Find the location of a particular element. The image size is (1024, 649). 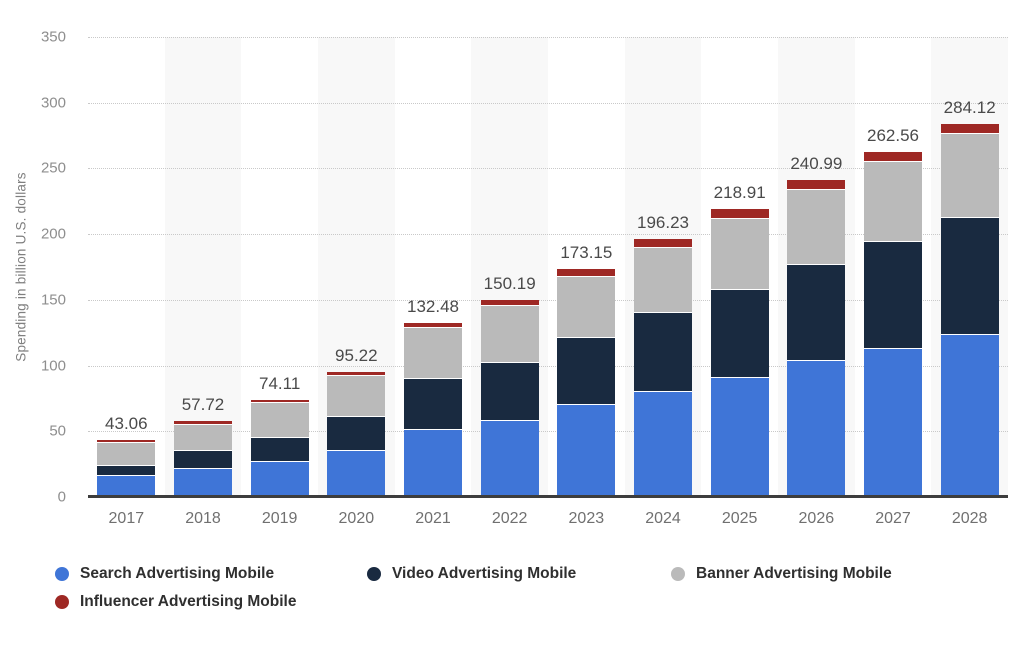

legend-marker-video-icon is located at coordinates (374, 574).